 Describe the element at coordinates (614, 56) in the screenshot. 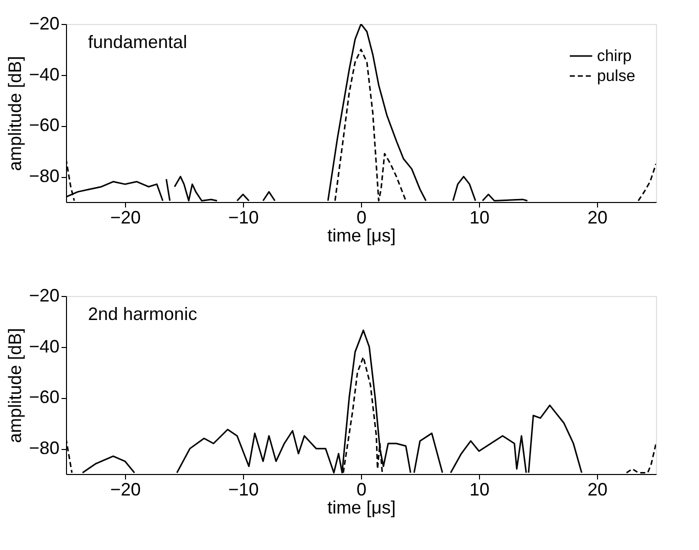

I see `legend-label: chirp` at that location.